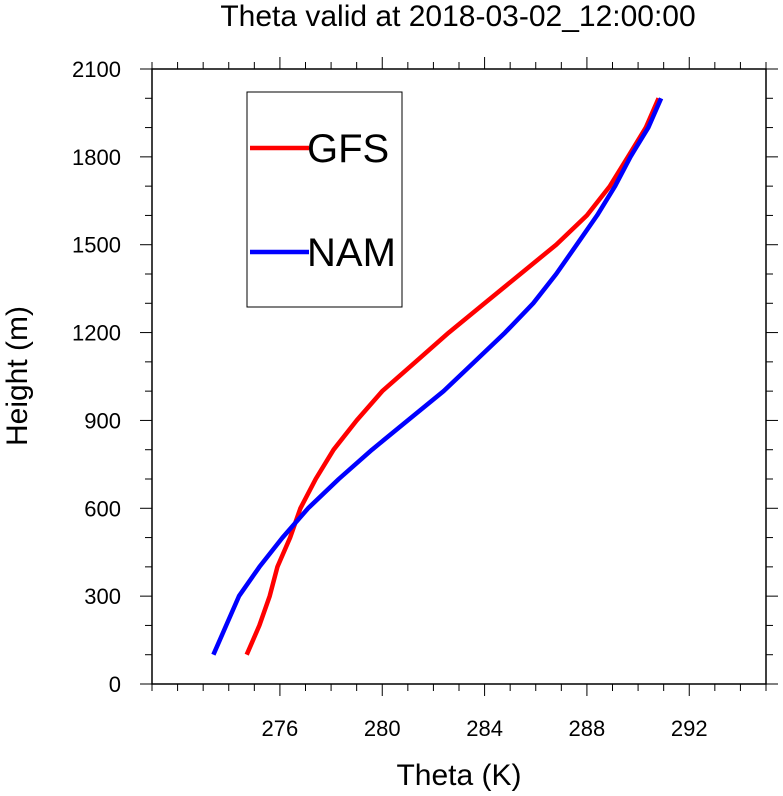 The image size is (783, 796). What do you see at coordinates (102, 420) in the screenshot?
I see `y-tick-label: 900` at bounding box center [102, 420].